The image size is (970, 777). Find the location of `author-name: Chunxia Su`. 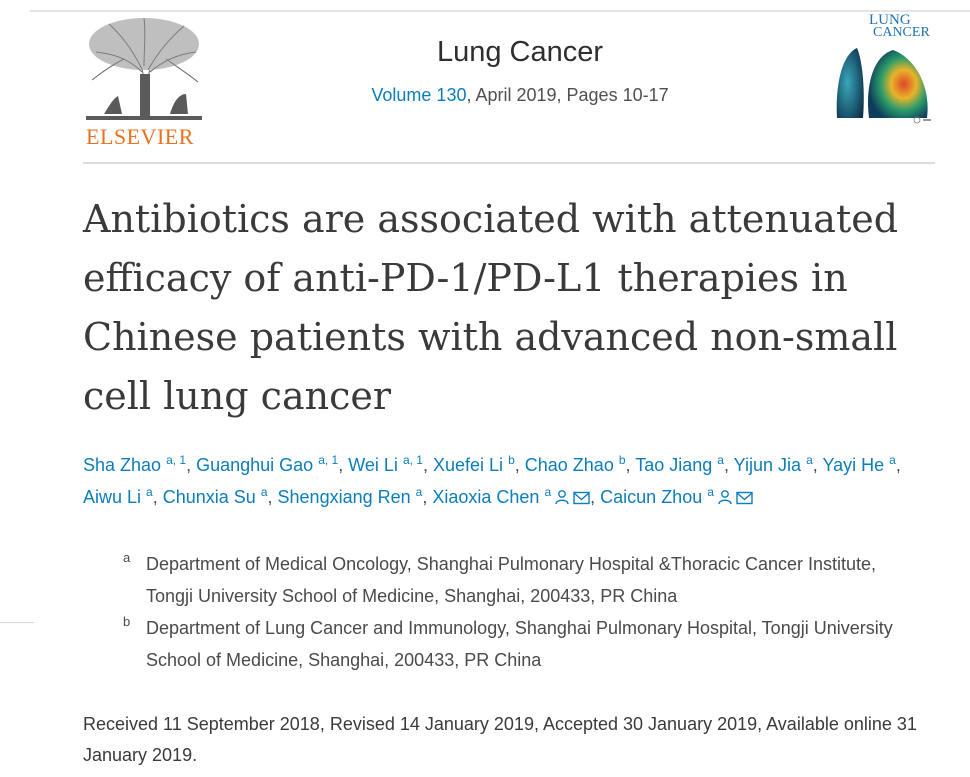

author-name: Chunxia Su is located at coordinates (209, 497).